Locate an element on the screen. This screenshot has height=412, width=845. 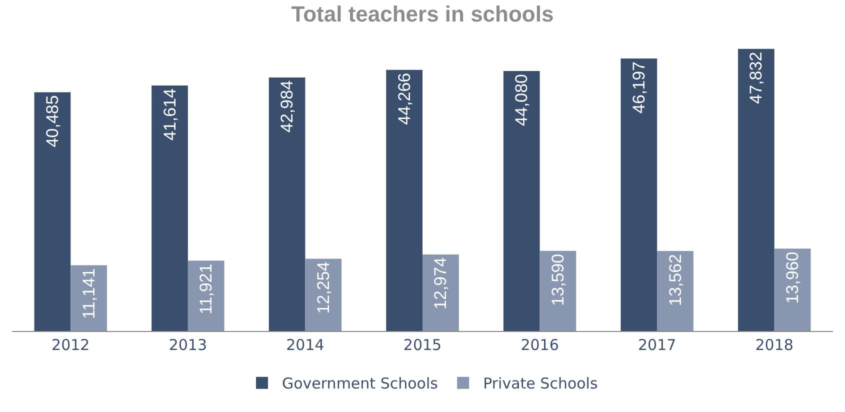
data-label: 12,254 is located at coordinates (323, 288).